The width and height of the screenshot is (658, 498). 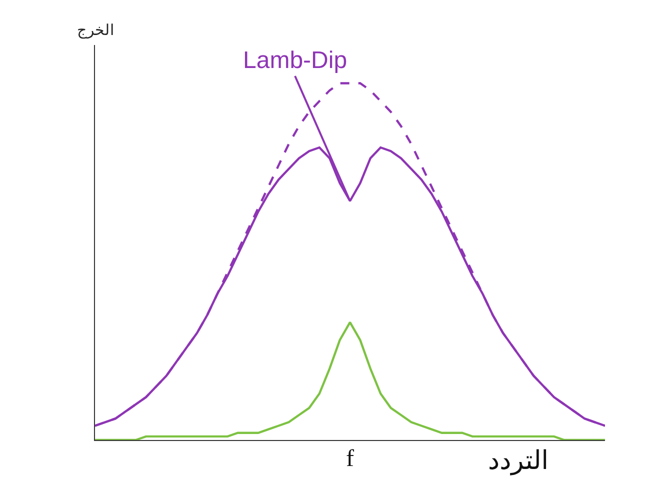 I want to click on text: f, so click(x=350, y=459).